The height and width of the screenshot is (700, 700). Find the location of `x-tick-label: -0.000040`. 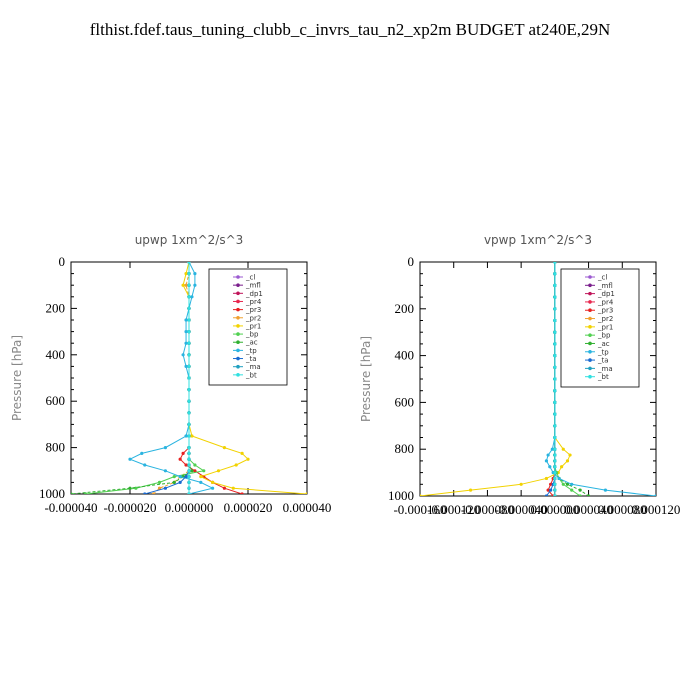

x-tick-label: -0.000040 is located at coordinates (70, 507).